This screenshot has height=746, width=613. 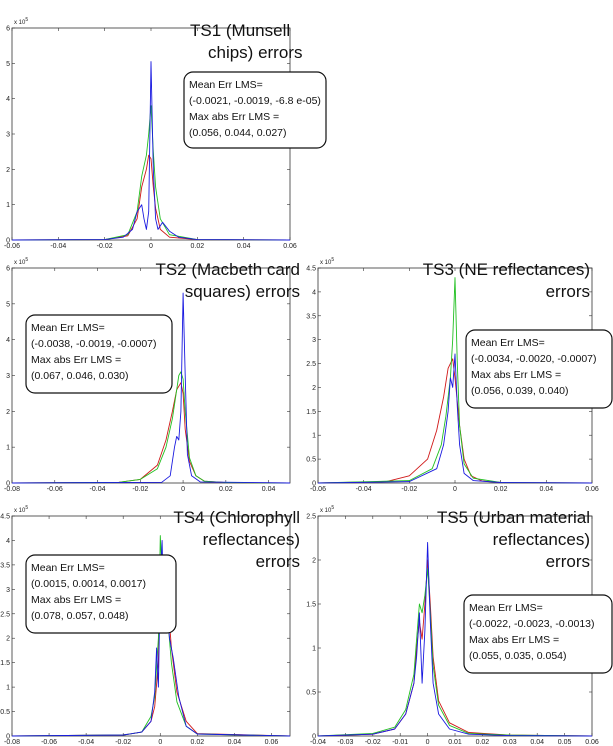 I want to click on annotation-line: (0.067, 0.046, 0.030), so click(x=80, y=376).